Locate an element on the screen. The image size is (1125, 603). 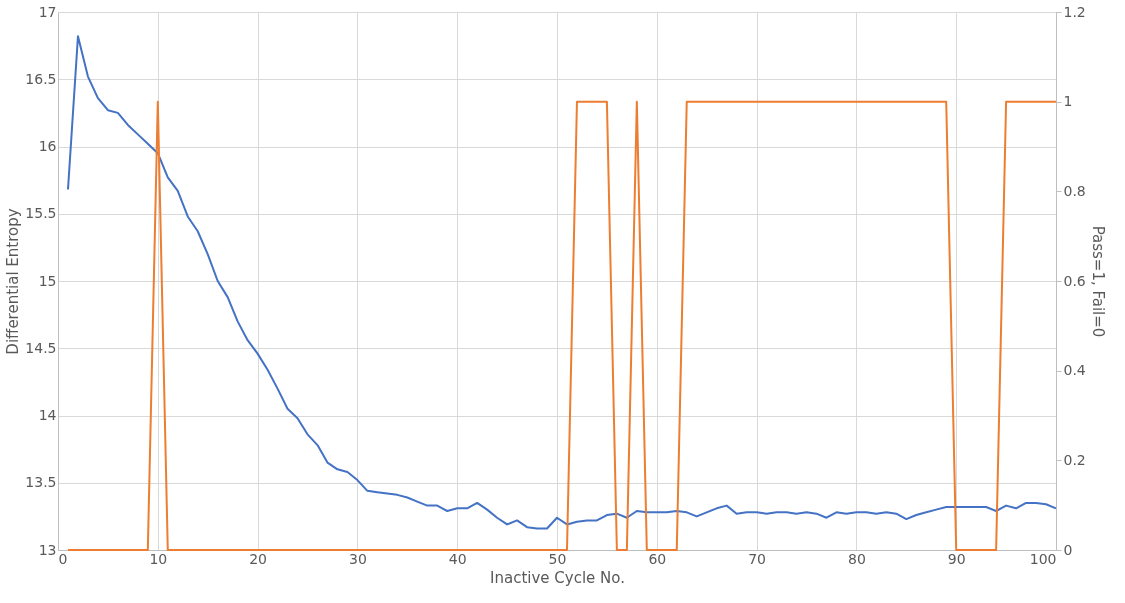
y-tick-label: 13 is located at coordinates (47, 549).